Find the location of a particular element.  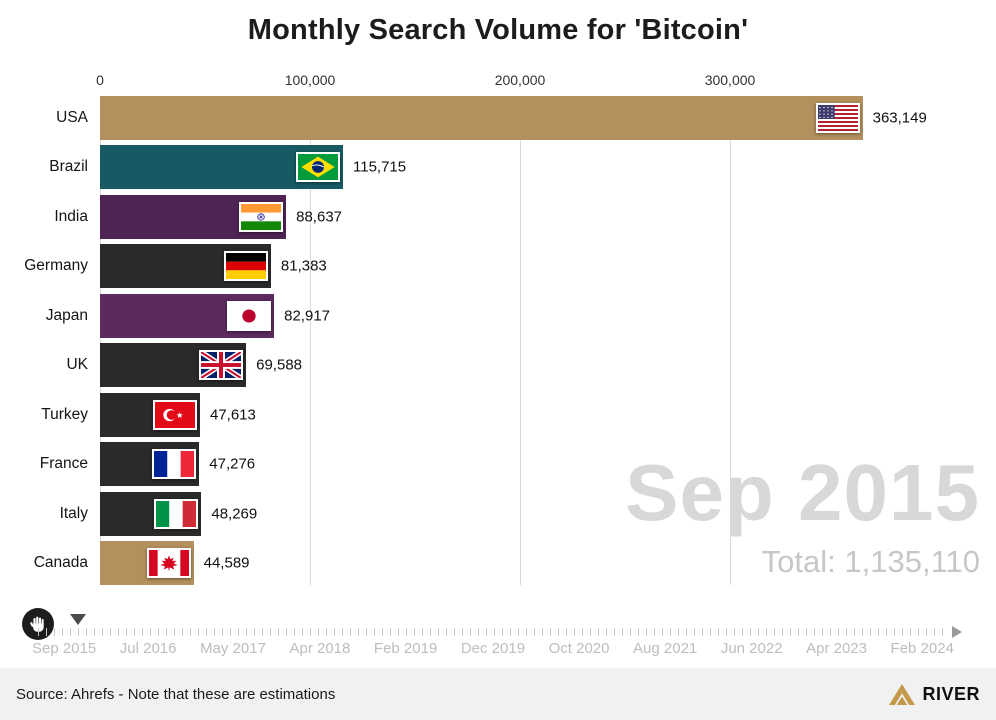

bar-germany is located at coordinates (185, 266).